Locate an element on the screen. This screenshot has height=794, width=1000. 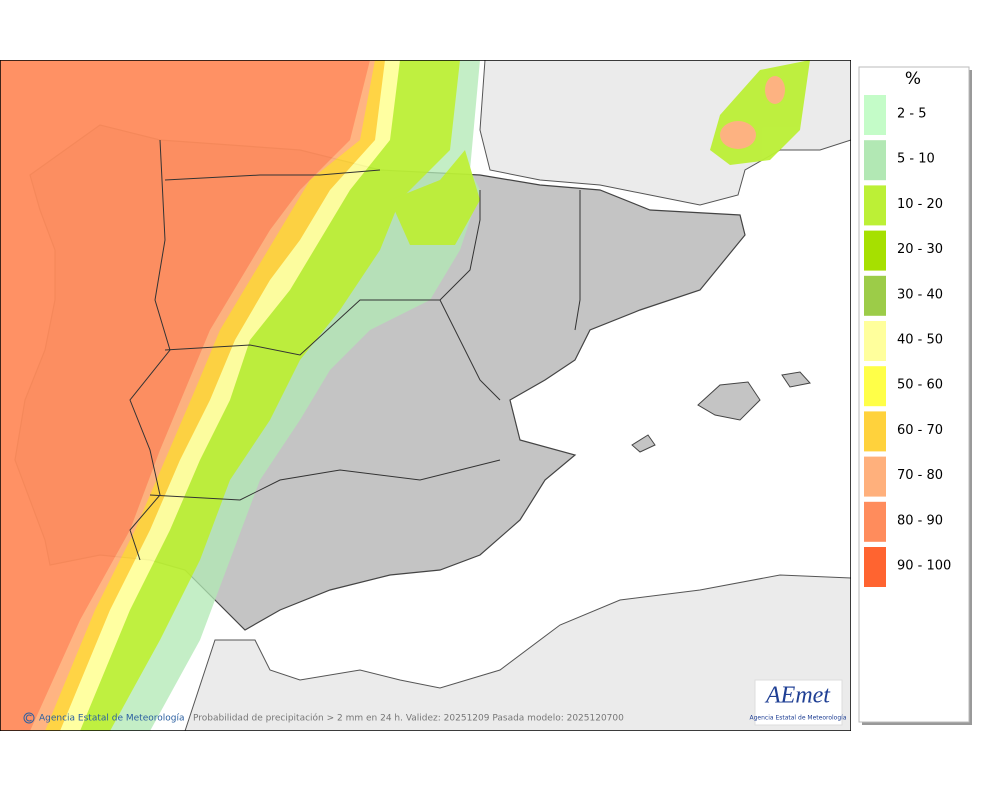
legend-label: 90 - 100 is located at coordinates (924, 566).